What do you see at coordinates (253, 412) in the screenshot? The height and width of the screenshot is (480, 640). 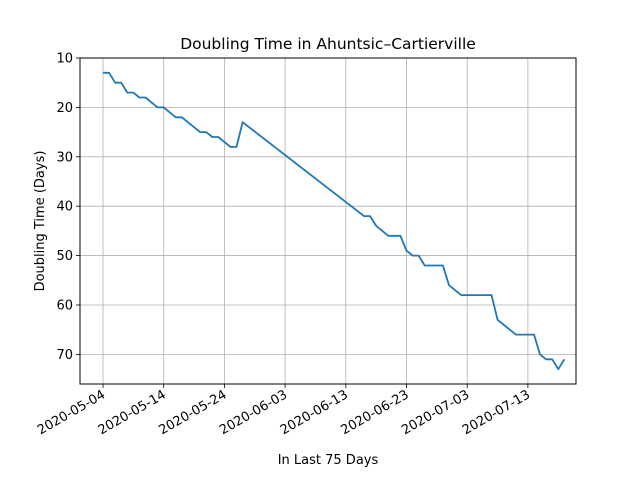 I see `x-tick-label: 2020-06-03` at bounding box center [253, 412].